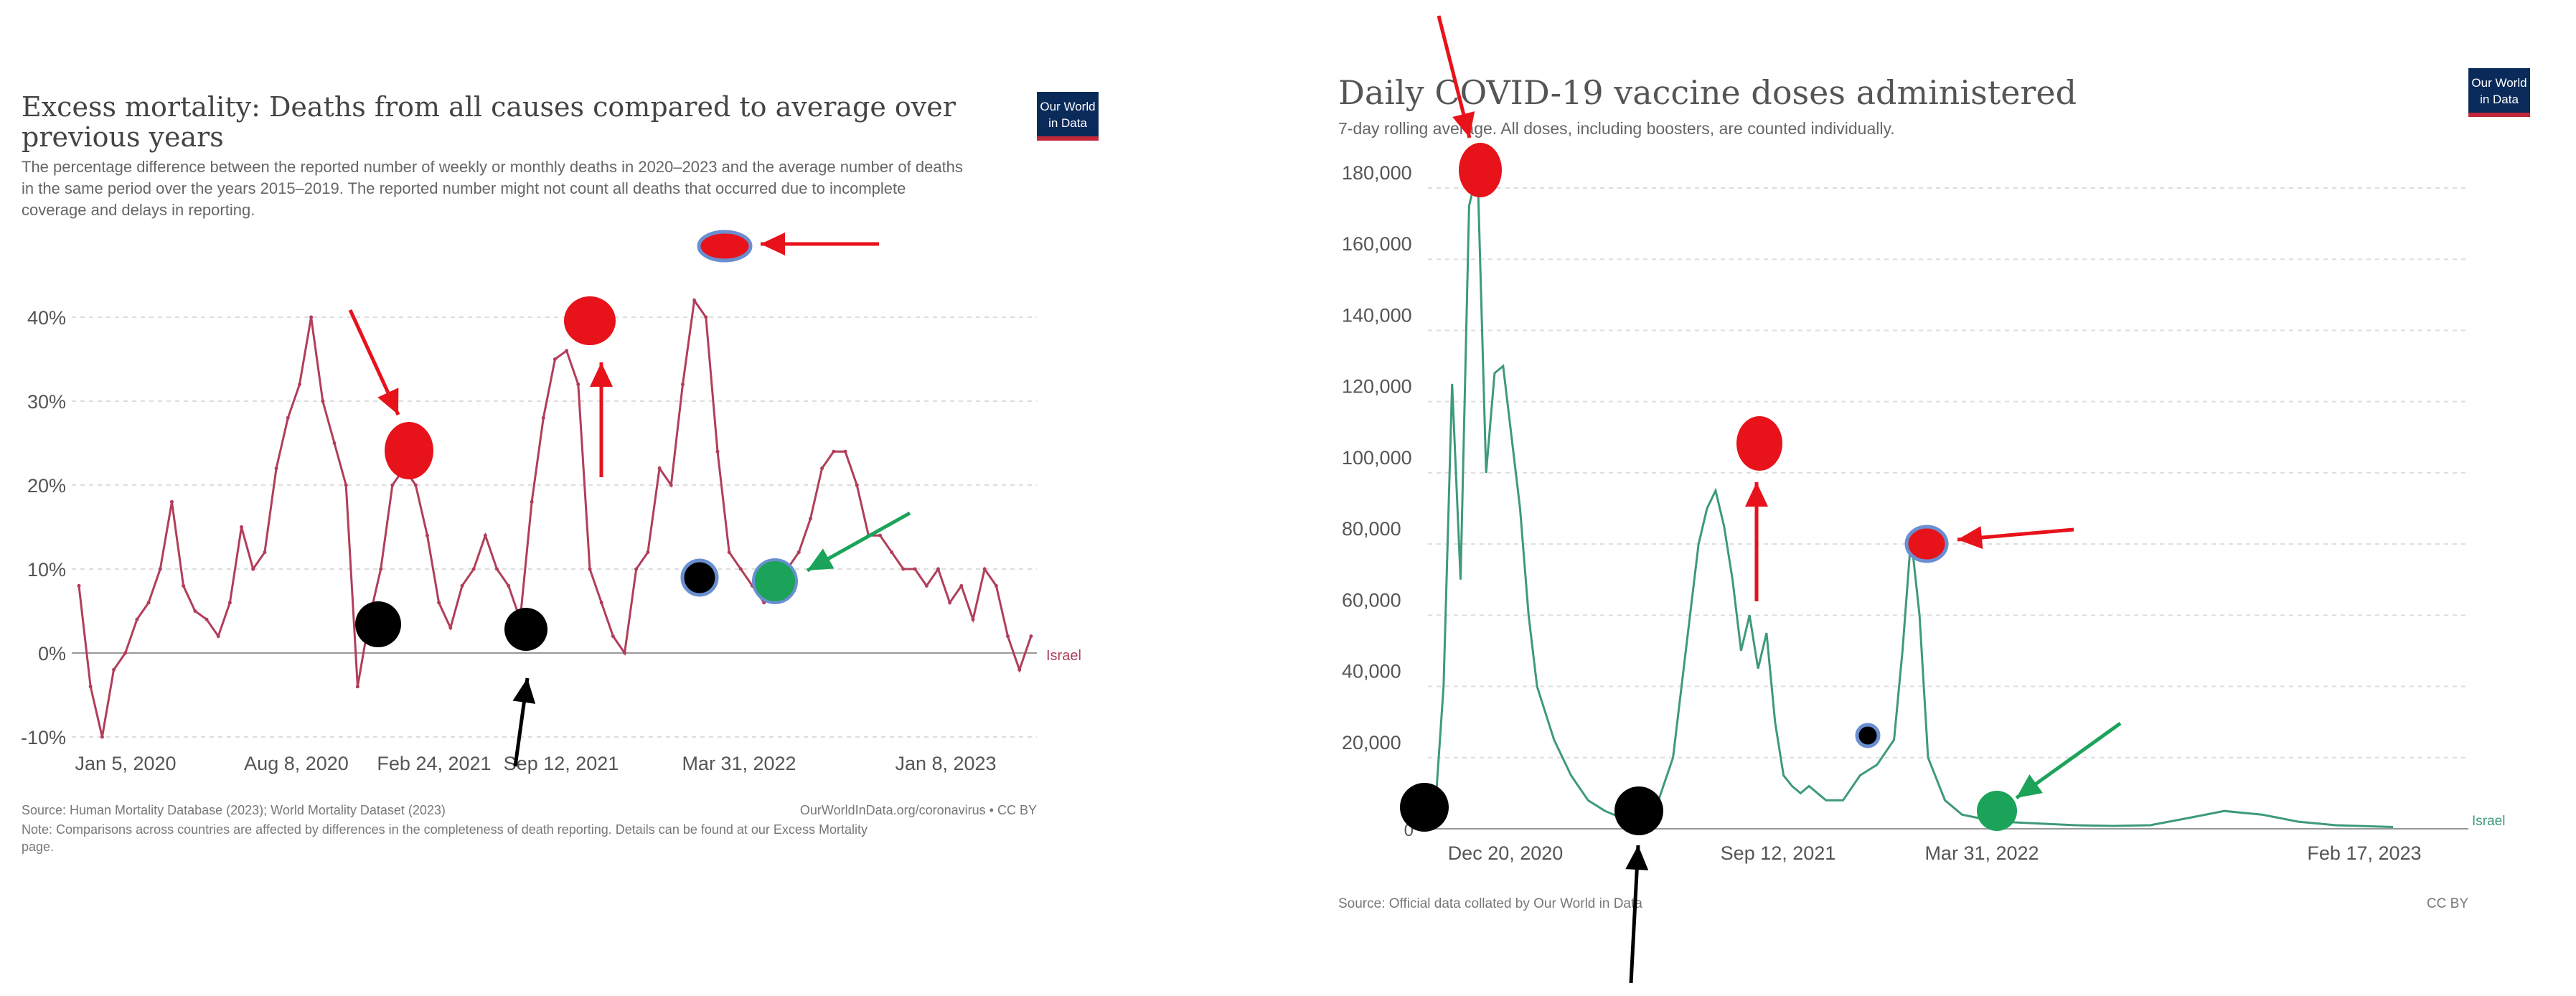 This screenshot has width=2576, height=996. I want to click on y-tick-label: 10%, so click(46, 570).